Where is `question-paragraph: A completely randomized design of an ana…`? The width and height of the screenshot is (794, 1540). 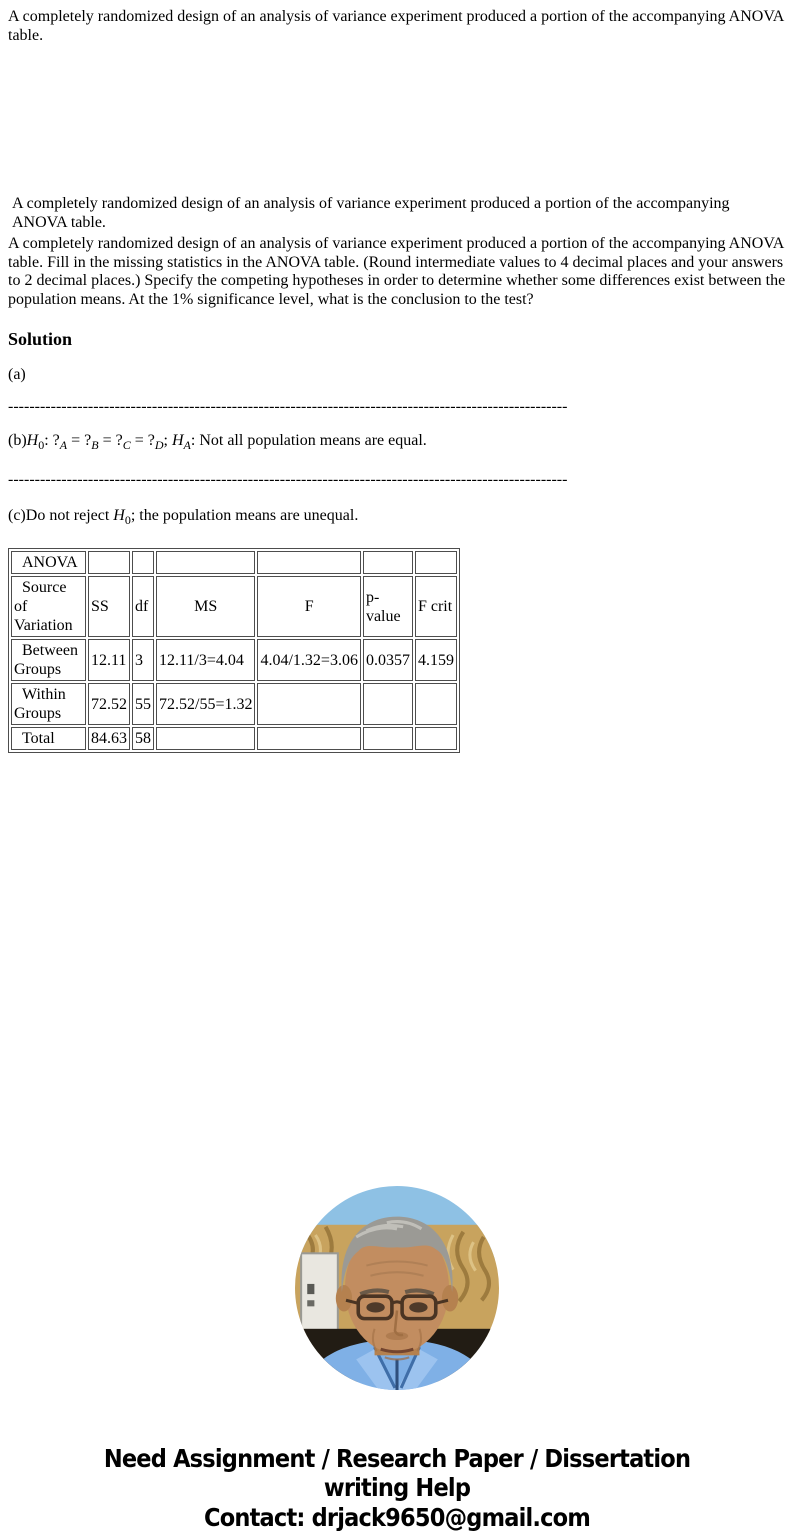
question-paragraph: A completely randomized design of an ana… is located at coordinates (397, 271).